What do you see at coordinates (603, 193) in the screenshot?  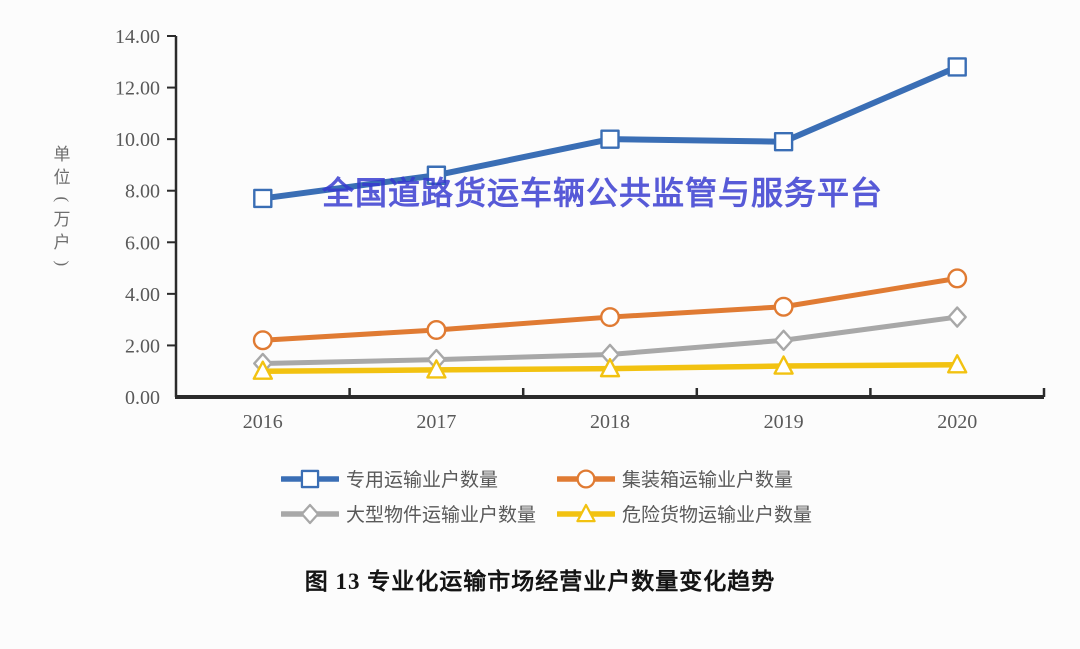 I see `watermark-text: 全国道路货运车辆公共监管与服务平台` at bounding box center [603, 193].